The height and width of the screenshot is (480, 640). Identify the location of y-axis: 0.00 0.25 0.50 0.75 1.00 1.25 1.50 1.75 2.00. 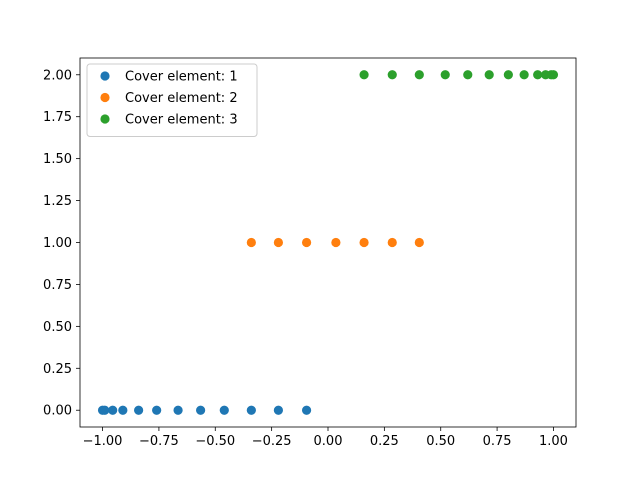
(61, 243).